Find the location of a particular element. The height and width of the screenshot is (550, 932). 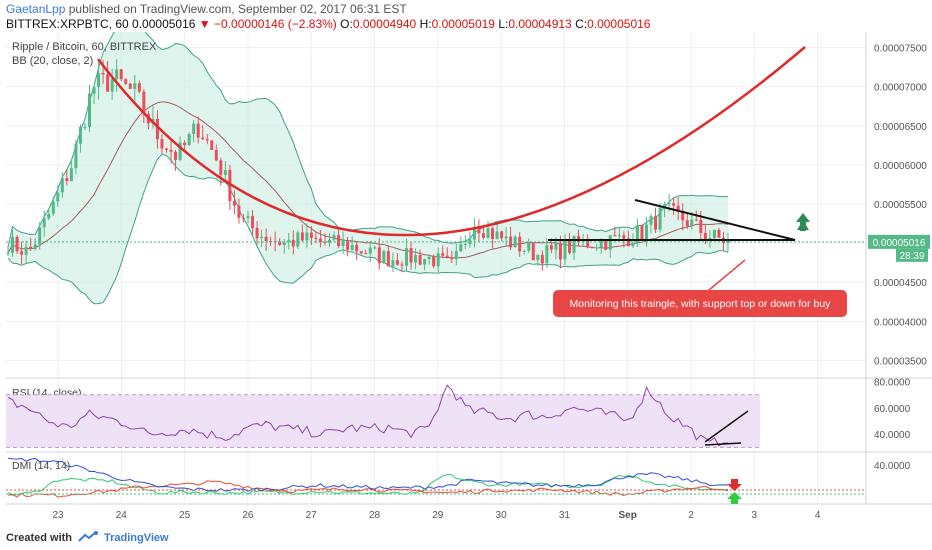

dmi-axis-tick: 40.0000 is located at coordinates (892, 466).